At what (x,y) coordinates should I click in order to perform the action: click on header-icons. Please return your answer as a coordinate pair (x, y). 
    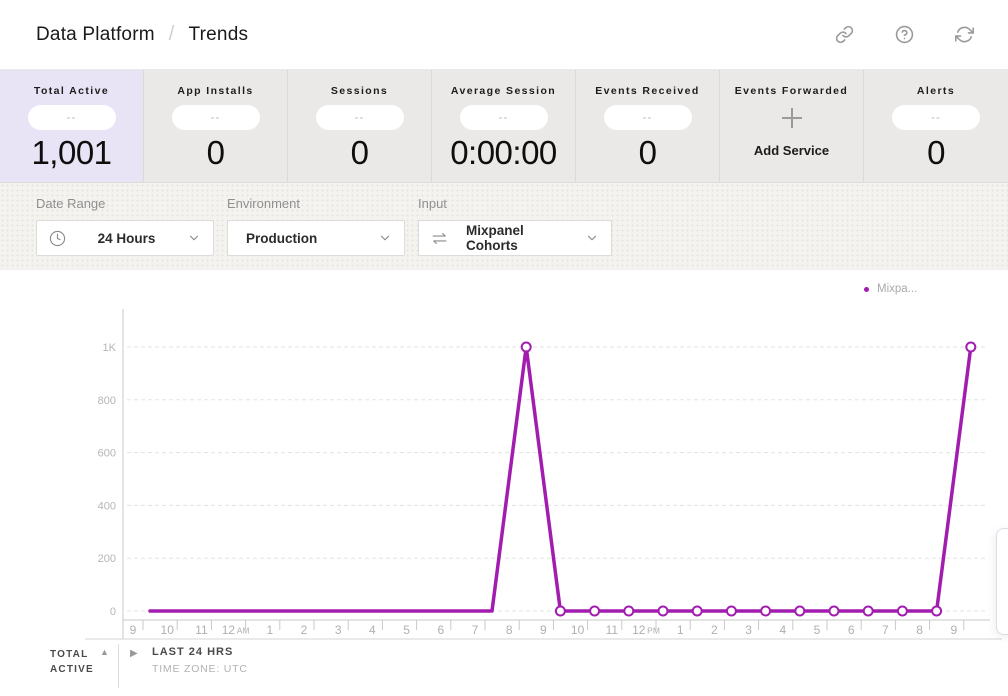
    Looking at the image, I should click on (904, 34).